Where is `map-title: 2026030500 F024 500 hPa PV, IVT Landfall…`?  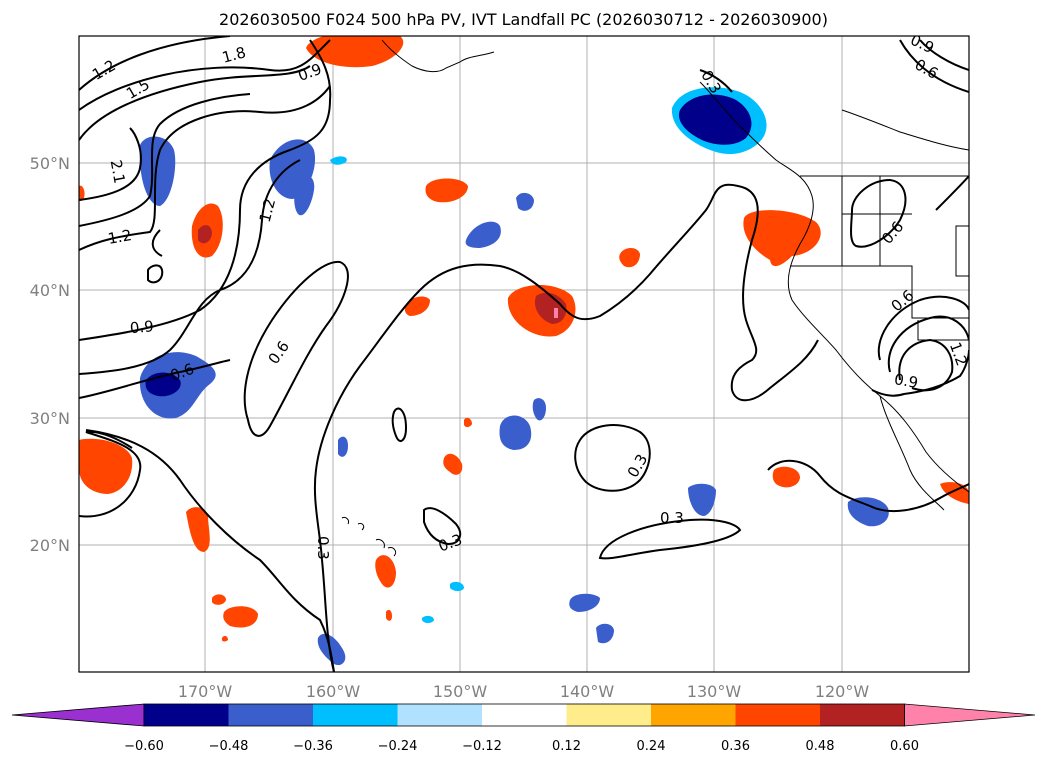 map-title: 2026030500 F024 500 hPa PV, IVT Landfall… is located at coordinates (523, 19).